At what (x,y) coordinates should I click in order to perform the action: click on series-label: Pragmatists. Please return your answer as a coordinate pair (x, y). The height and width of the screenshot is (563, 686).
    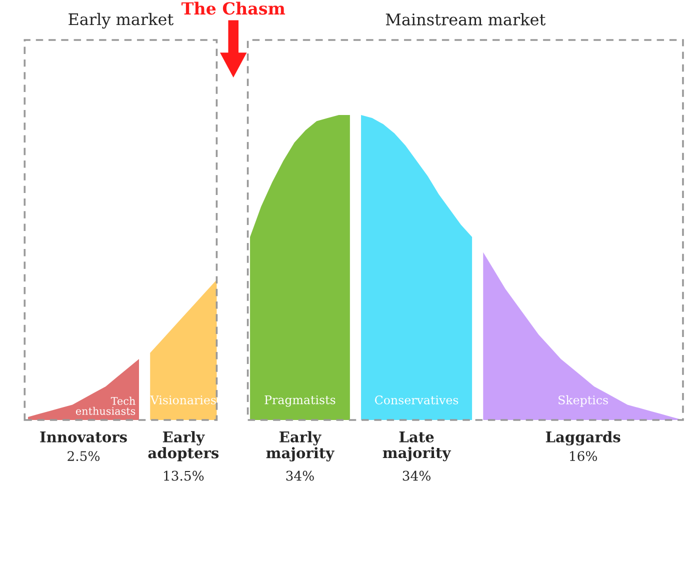
    Looking at the image, I should click on (300, 401).